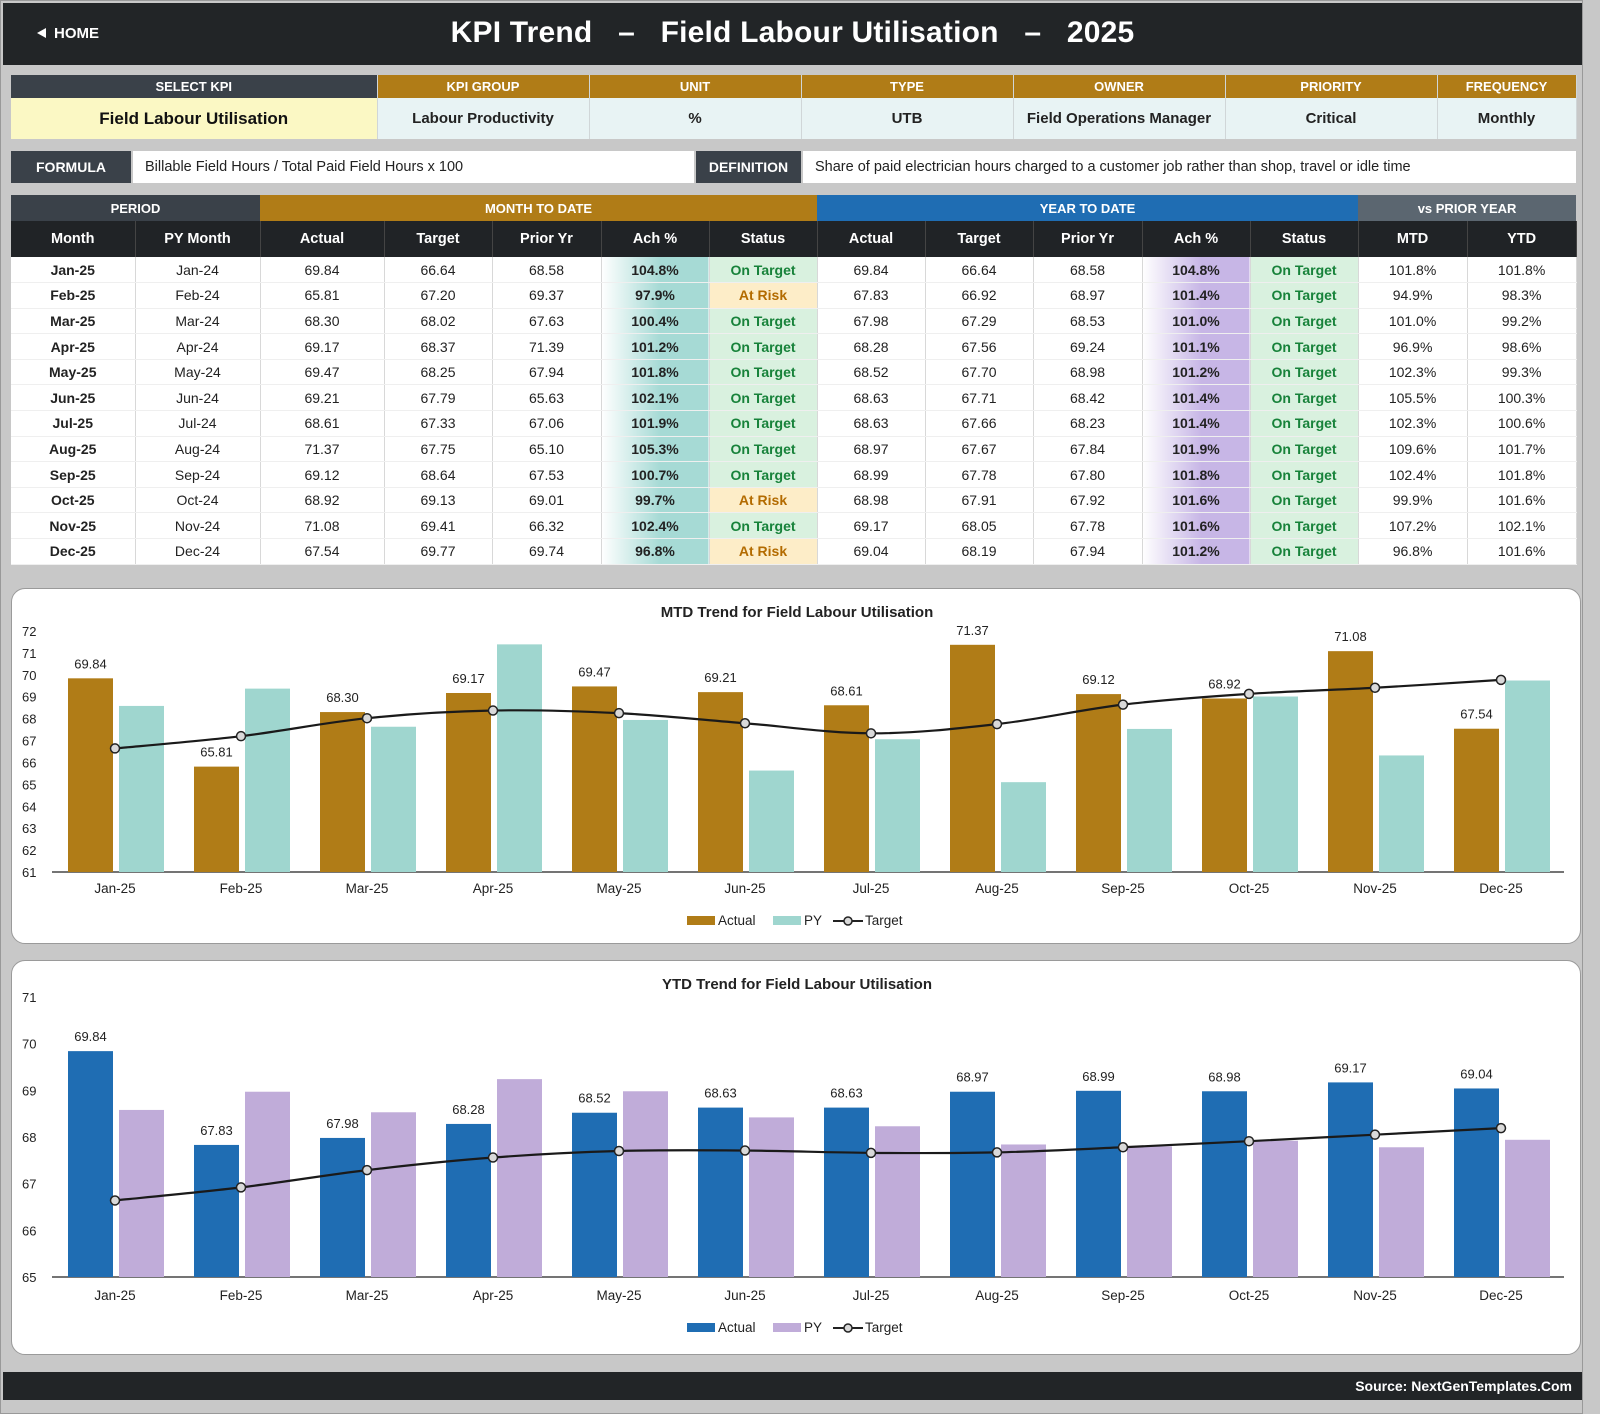  What do you see at coordinates (1196, 398) in the screenshot?
I see `table-cell: 101.4%` at bounding box center [1196, 398].